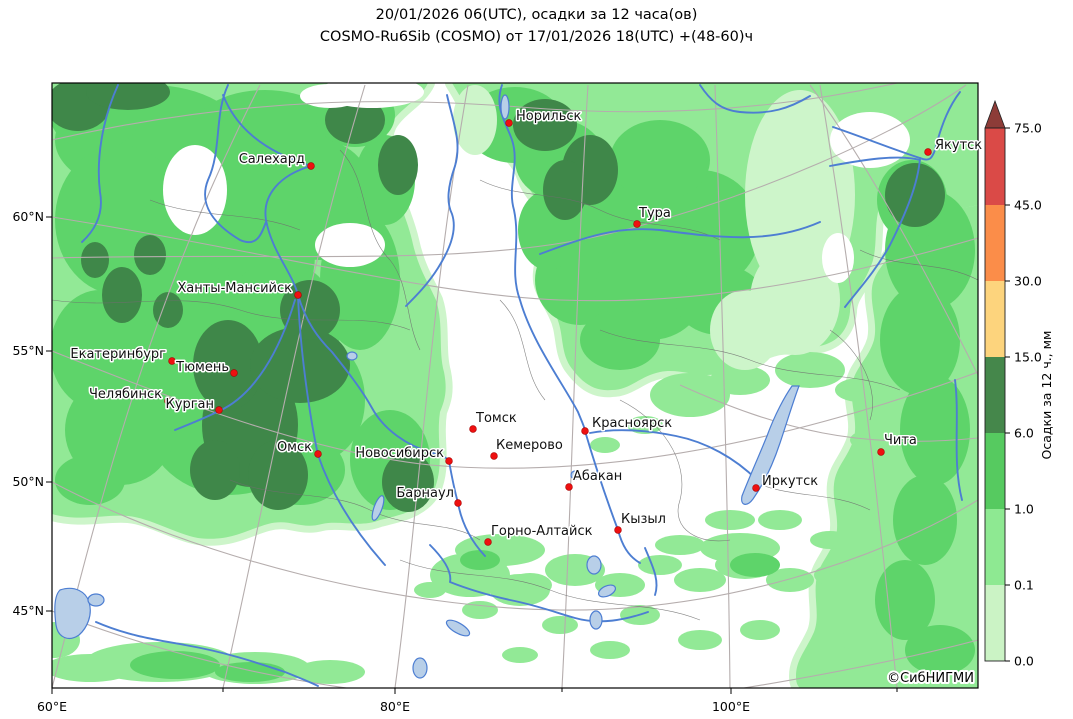 Image resolution: width=1073 pixels, height=719 pixels. Describe the element at coordinates (496, 418) in the screenshot. I see `city-label: Томск` at that location.